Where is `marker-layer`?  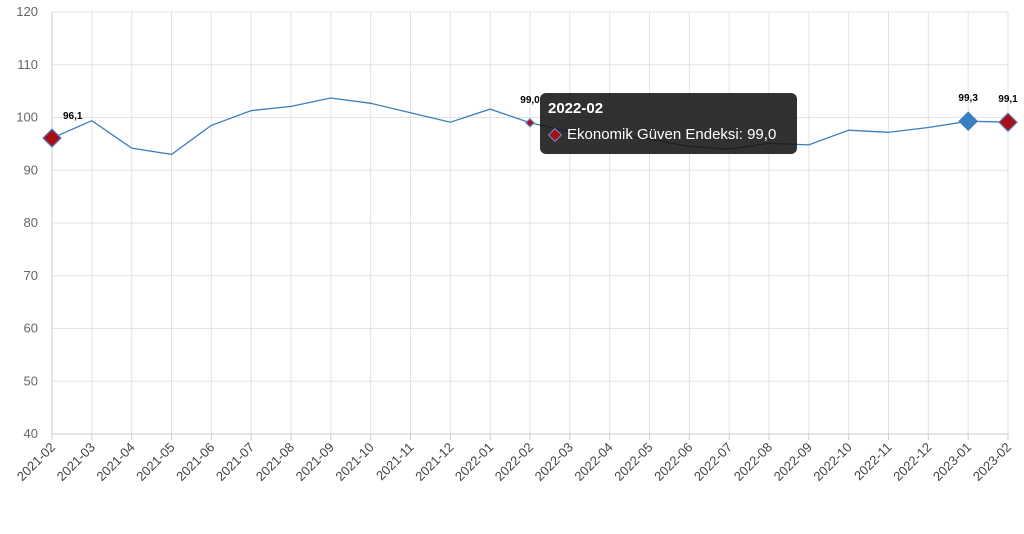
marker-layer is located at coordinates (530, 129).